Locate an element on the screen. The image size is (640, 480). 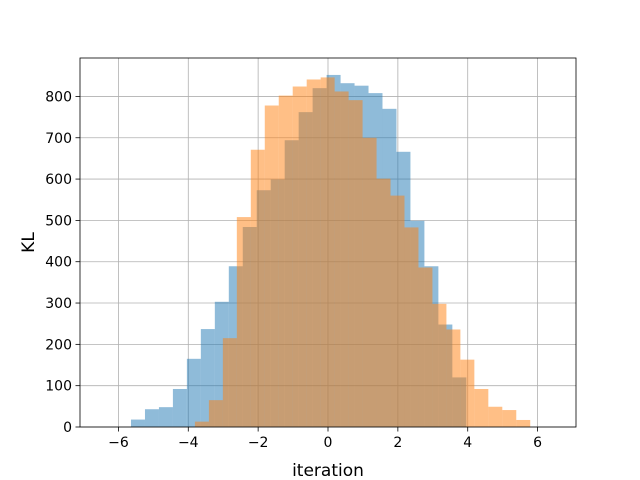
x-axis-ticks: −6 −4 −2 0 2 4 6 is located at coordinates (325, 439).